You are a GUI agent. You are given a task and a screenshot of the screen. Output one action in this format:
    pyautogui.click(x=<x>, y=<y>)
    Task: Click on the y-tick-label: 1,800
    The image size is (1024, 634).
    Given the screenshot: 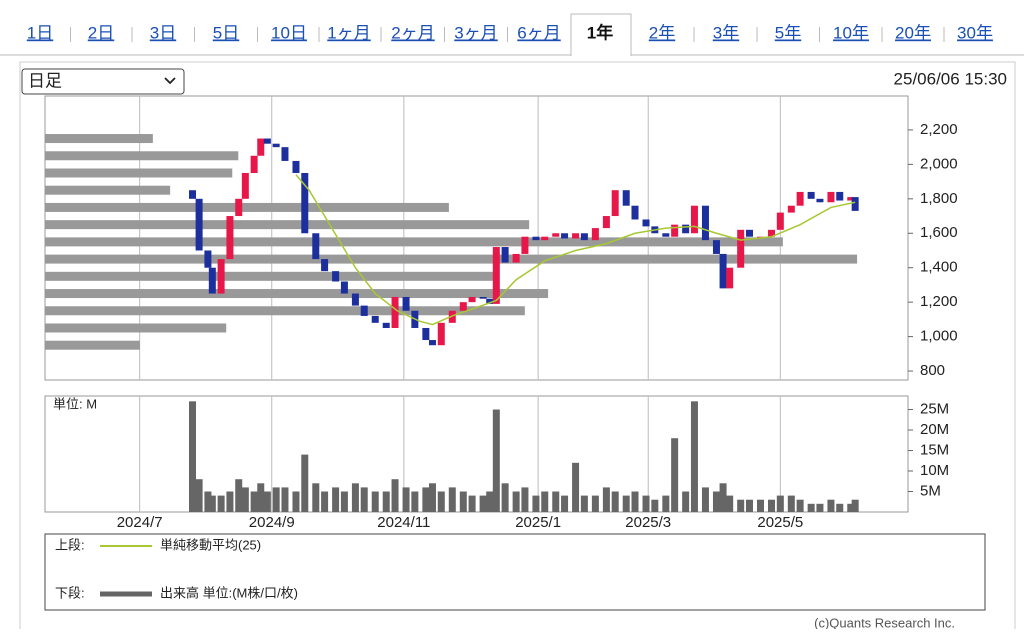 What is the action you would take?
    pyautogui.click(x=939, y=198)
    